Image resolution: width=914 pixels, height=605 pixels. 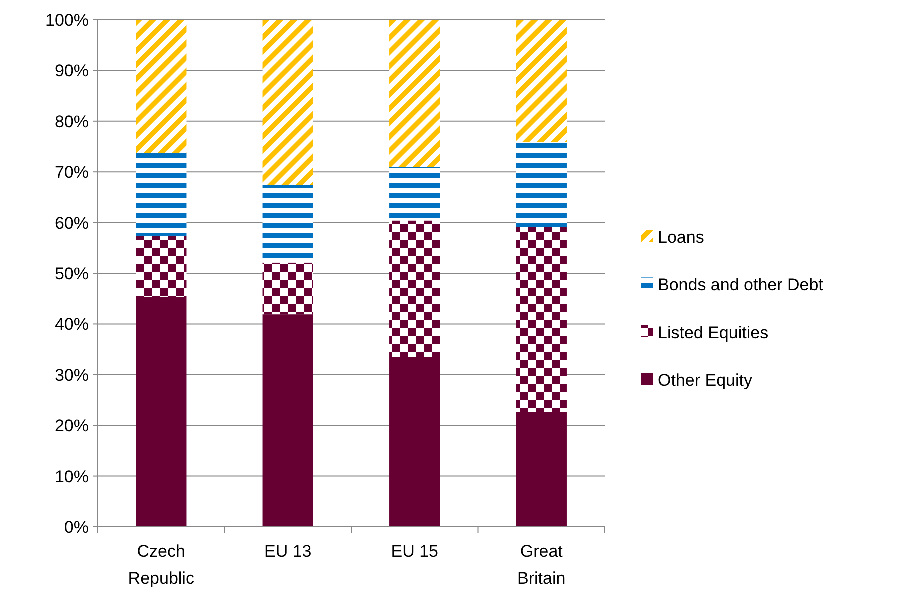 I want to click on y-tick-label: 40%, so click(x=71, y=324).